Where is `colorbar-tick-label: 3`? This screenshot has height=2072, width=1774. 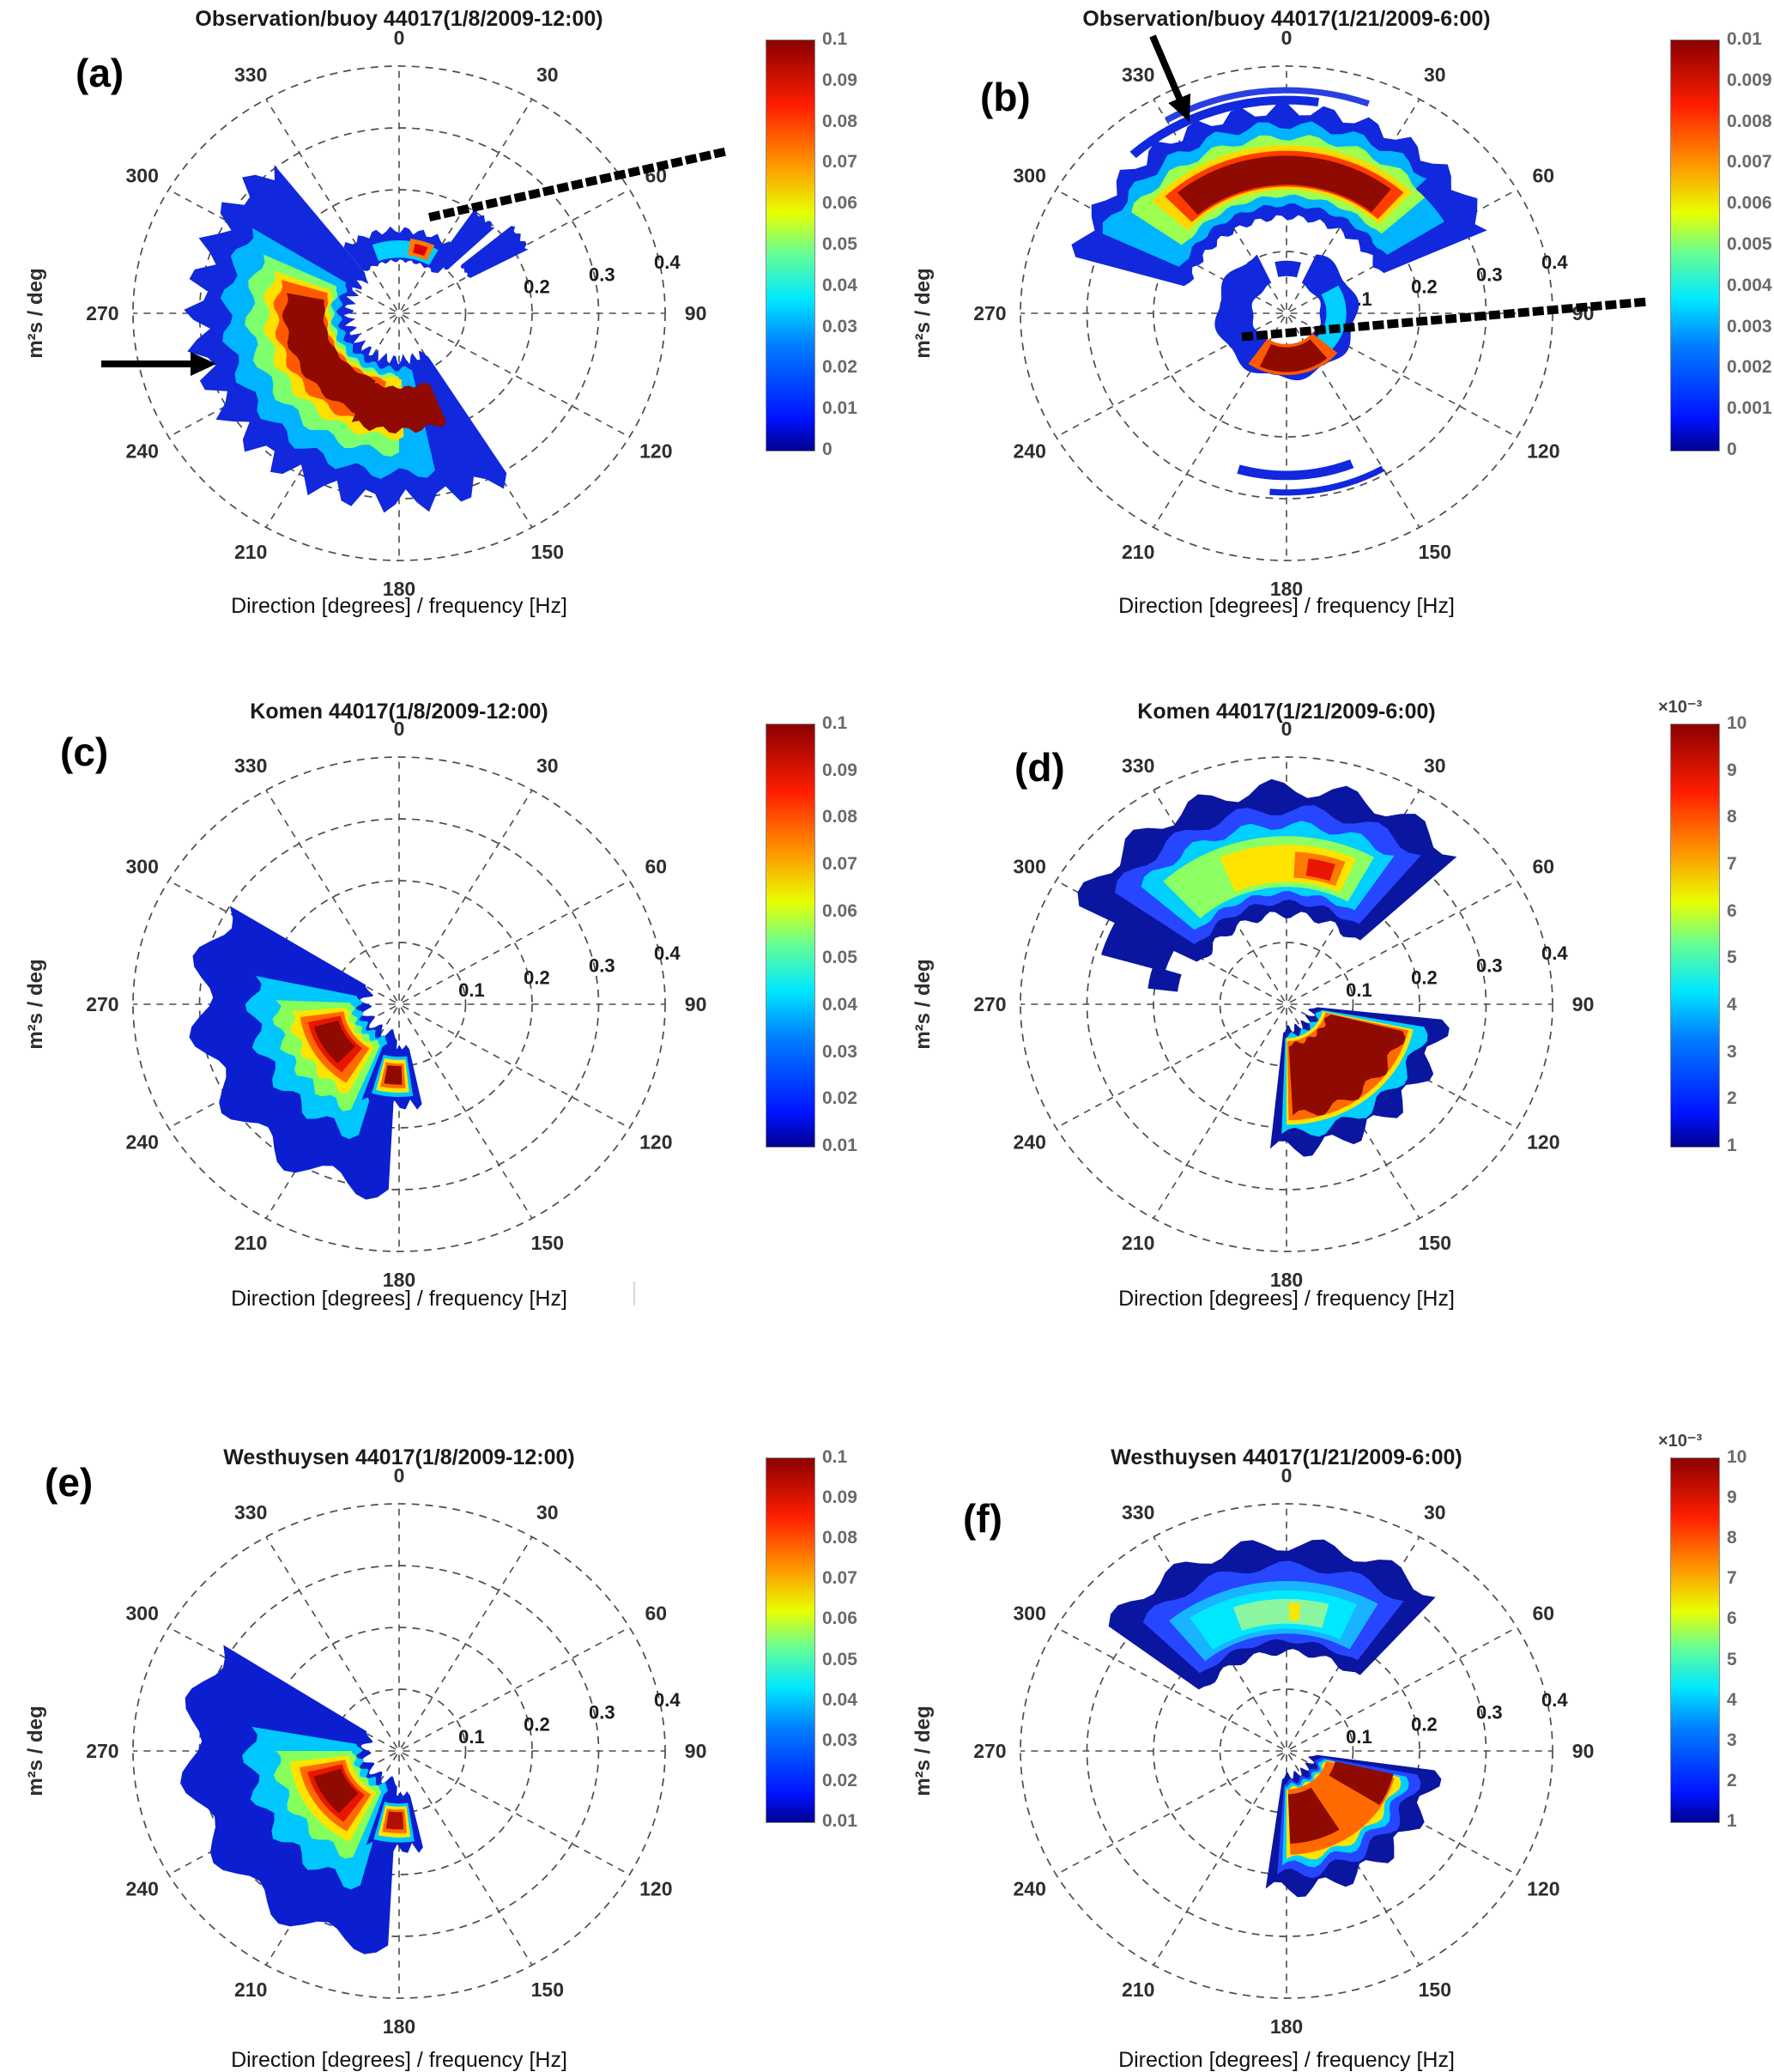 colorbar-tick-label: 3 is located at coordinates (1732, 1740).